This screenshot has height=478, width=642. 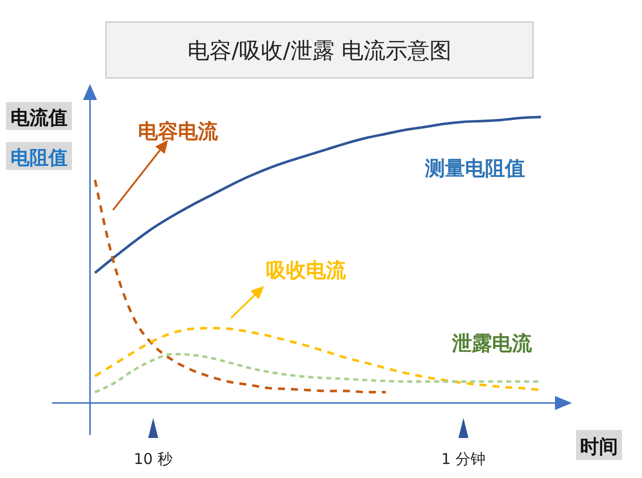 I want to click on x-tick-label: 10 秒, so click(x=153, y=459).